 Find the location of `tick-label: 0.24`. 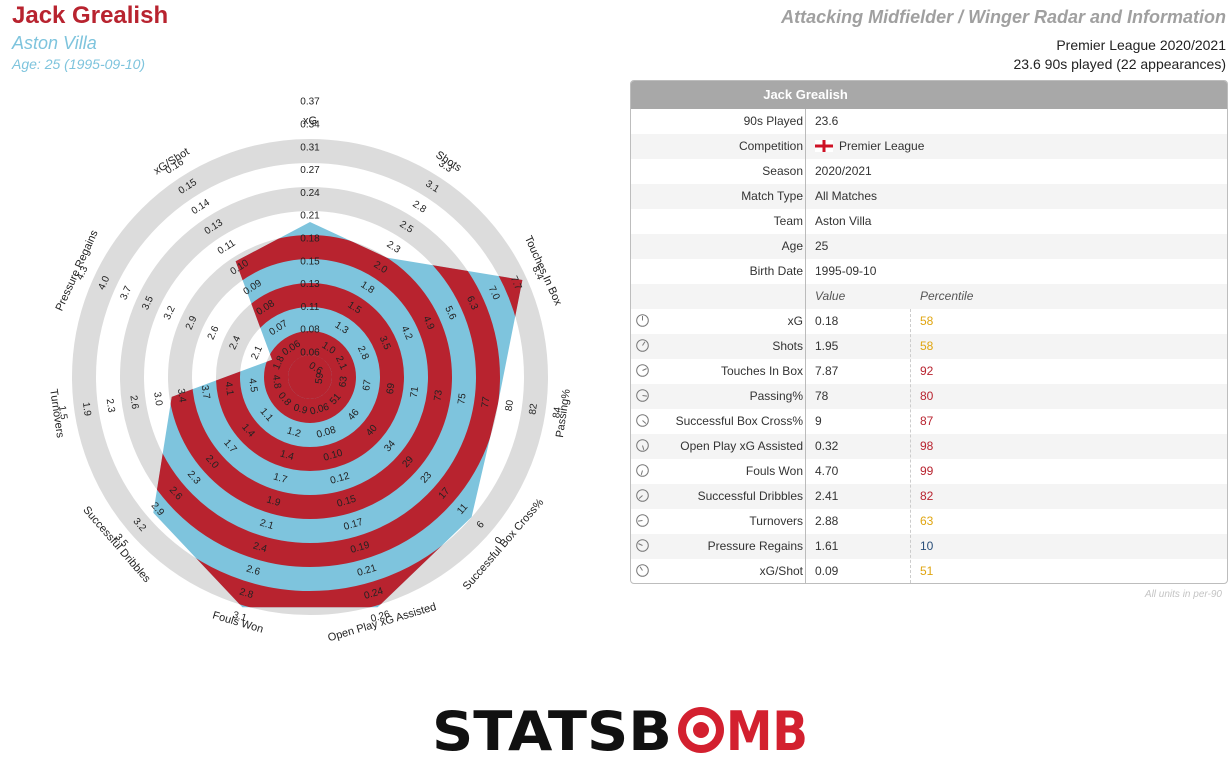

tick-label: 0.24 is located at coordinates (310, 193).